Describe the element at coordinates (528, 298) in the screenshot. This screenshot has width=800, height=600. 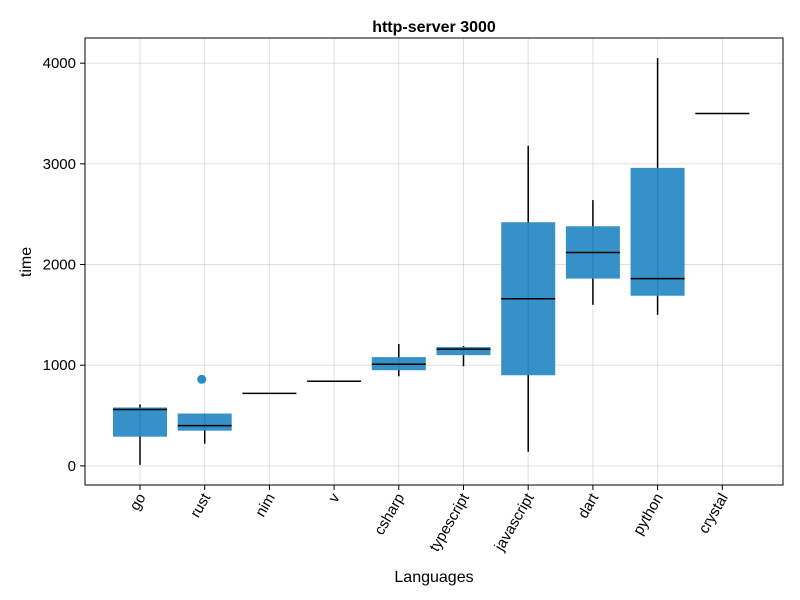
I see `box-javascript` at that location.